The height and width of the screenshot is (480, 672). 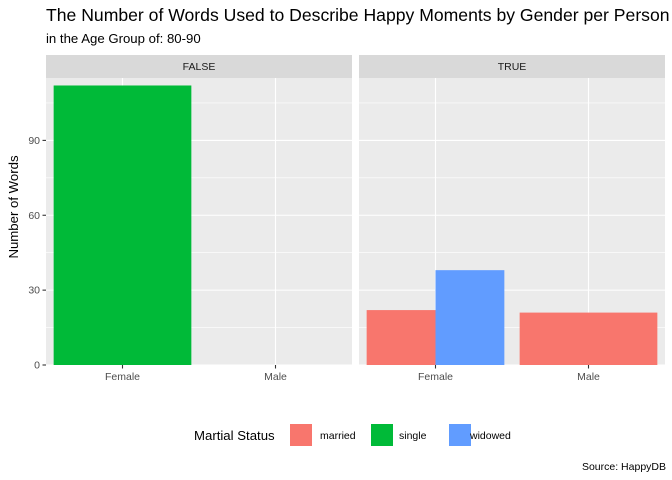 I want to click on chart-subtitle: in the Age Group of: 80-90, so click(x=123, y=38).